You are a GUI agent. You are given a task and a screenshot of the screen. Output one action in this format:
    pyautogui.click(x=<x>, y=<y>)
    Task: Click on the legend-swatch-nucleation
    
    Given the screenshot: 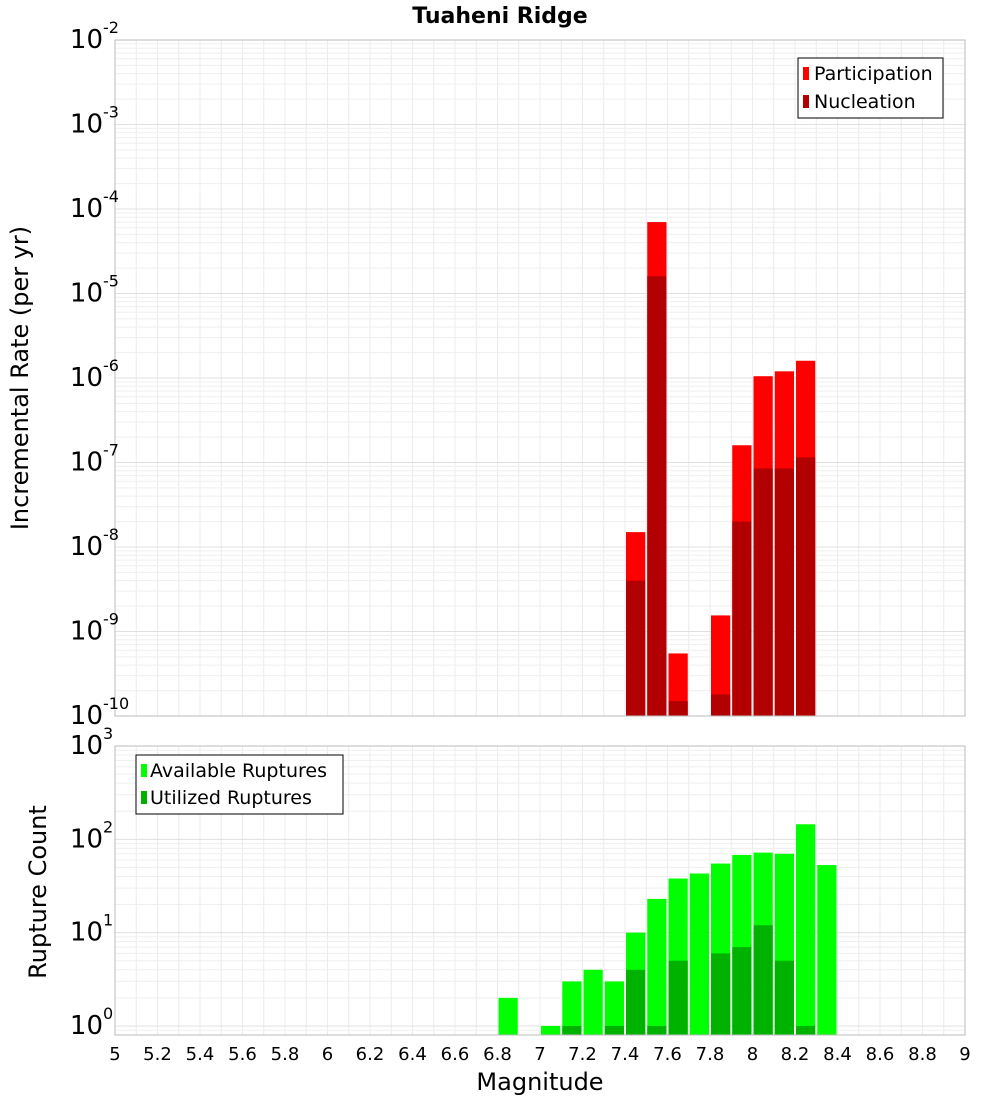 What is the action you would take?
    pyautogui.click(x=806, y=101)
    